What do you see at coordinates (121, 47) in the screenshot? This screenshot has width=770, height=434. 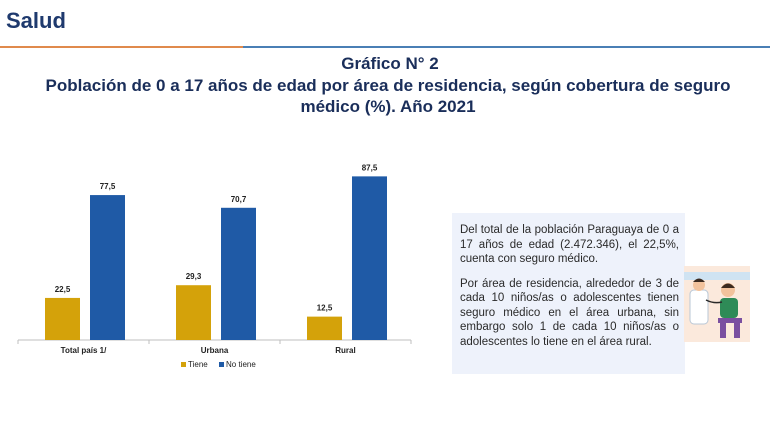 I see `header-rule-orange` at bounding box center [121, 47].